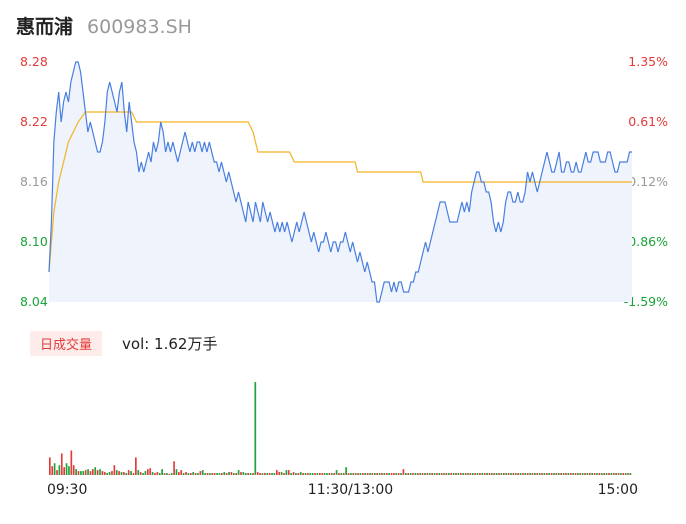 The width and height of the screenshot is (686, 524). Describe the element at coordinates (645, 301) in the screenshot. I see `percent-tick-label: -1.59%` at that location.